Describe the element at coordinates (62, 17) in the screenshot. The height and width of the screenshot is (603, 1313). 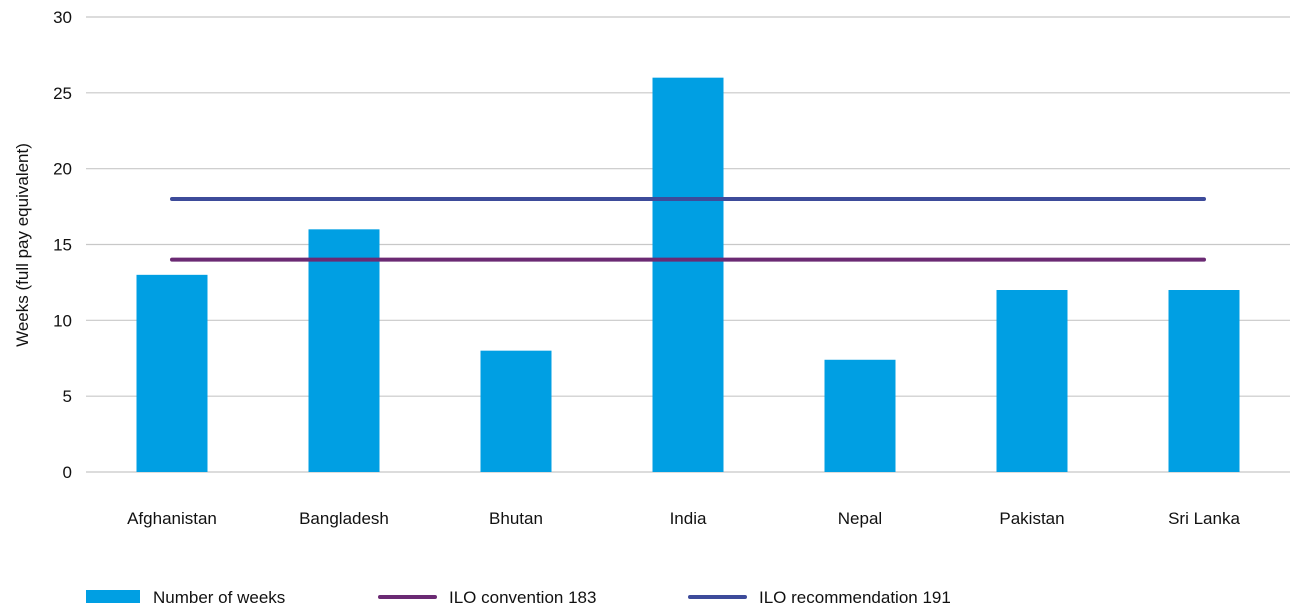
I see `y-tick-label: 30` at that location.